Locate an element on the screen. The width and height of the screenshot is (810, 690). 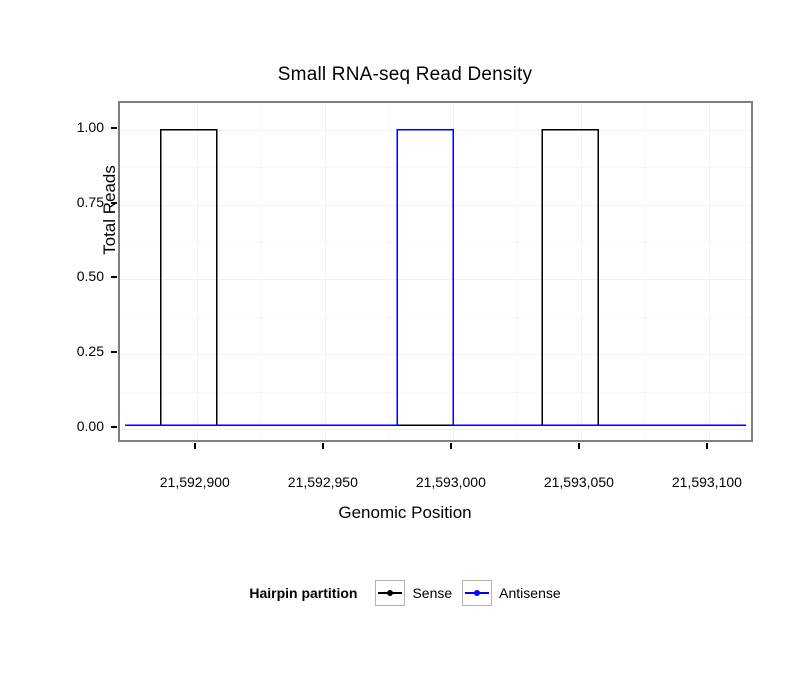
legend-item-sense: Sense is located at coordinates (413, 593).